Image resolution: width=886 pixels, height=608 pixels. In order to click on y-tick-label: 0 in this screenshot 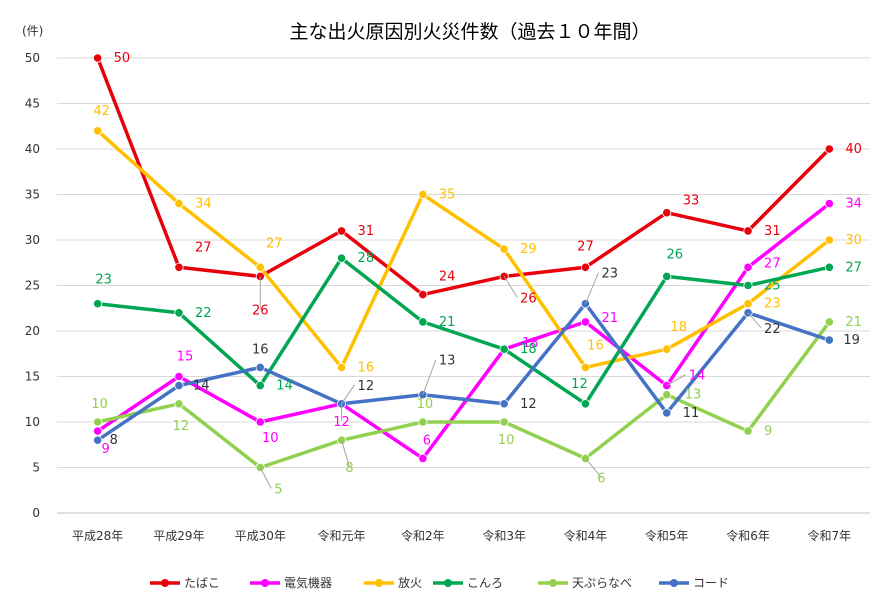, I will do `click(36, 513)`.